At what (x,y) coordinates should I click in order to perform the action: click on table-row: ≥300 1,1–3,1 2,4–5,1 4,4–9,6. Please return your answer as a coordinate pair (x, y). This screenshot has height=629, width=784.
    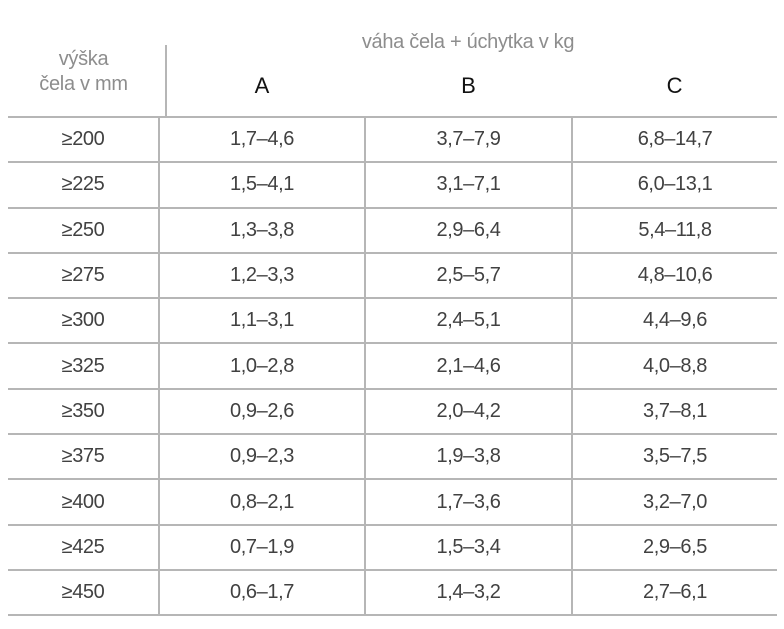
    Looking at the image, I should click on (393, 320).